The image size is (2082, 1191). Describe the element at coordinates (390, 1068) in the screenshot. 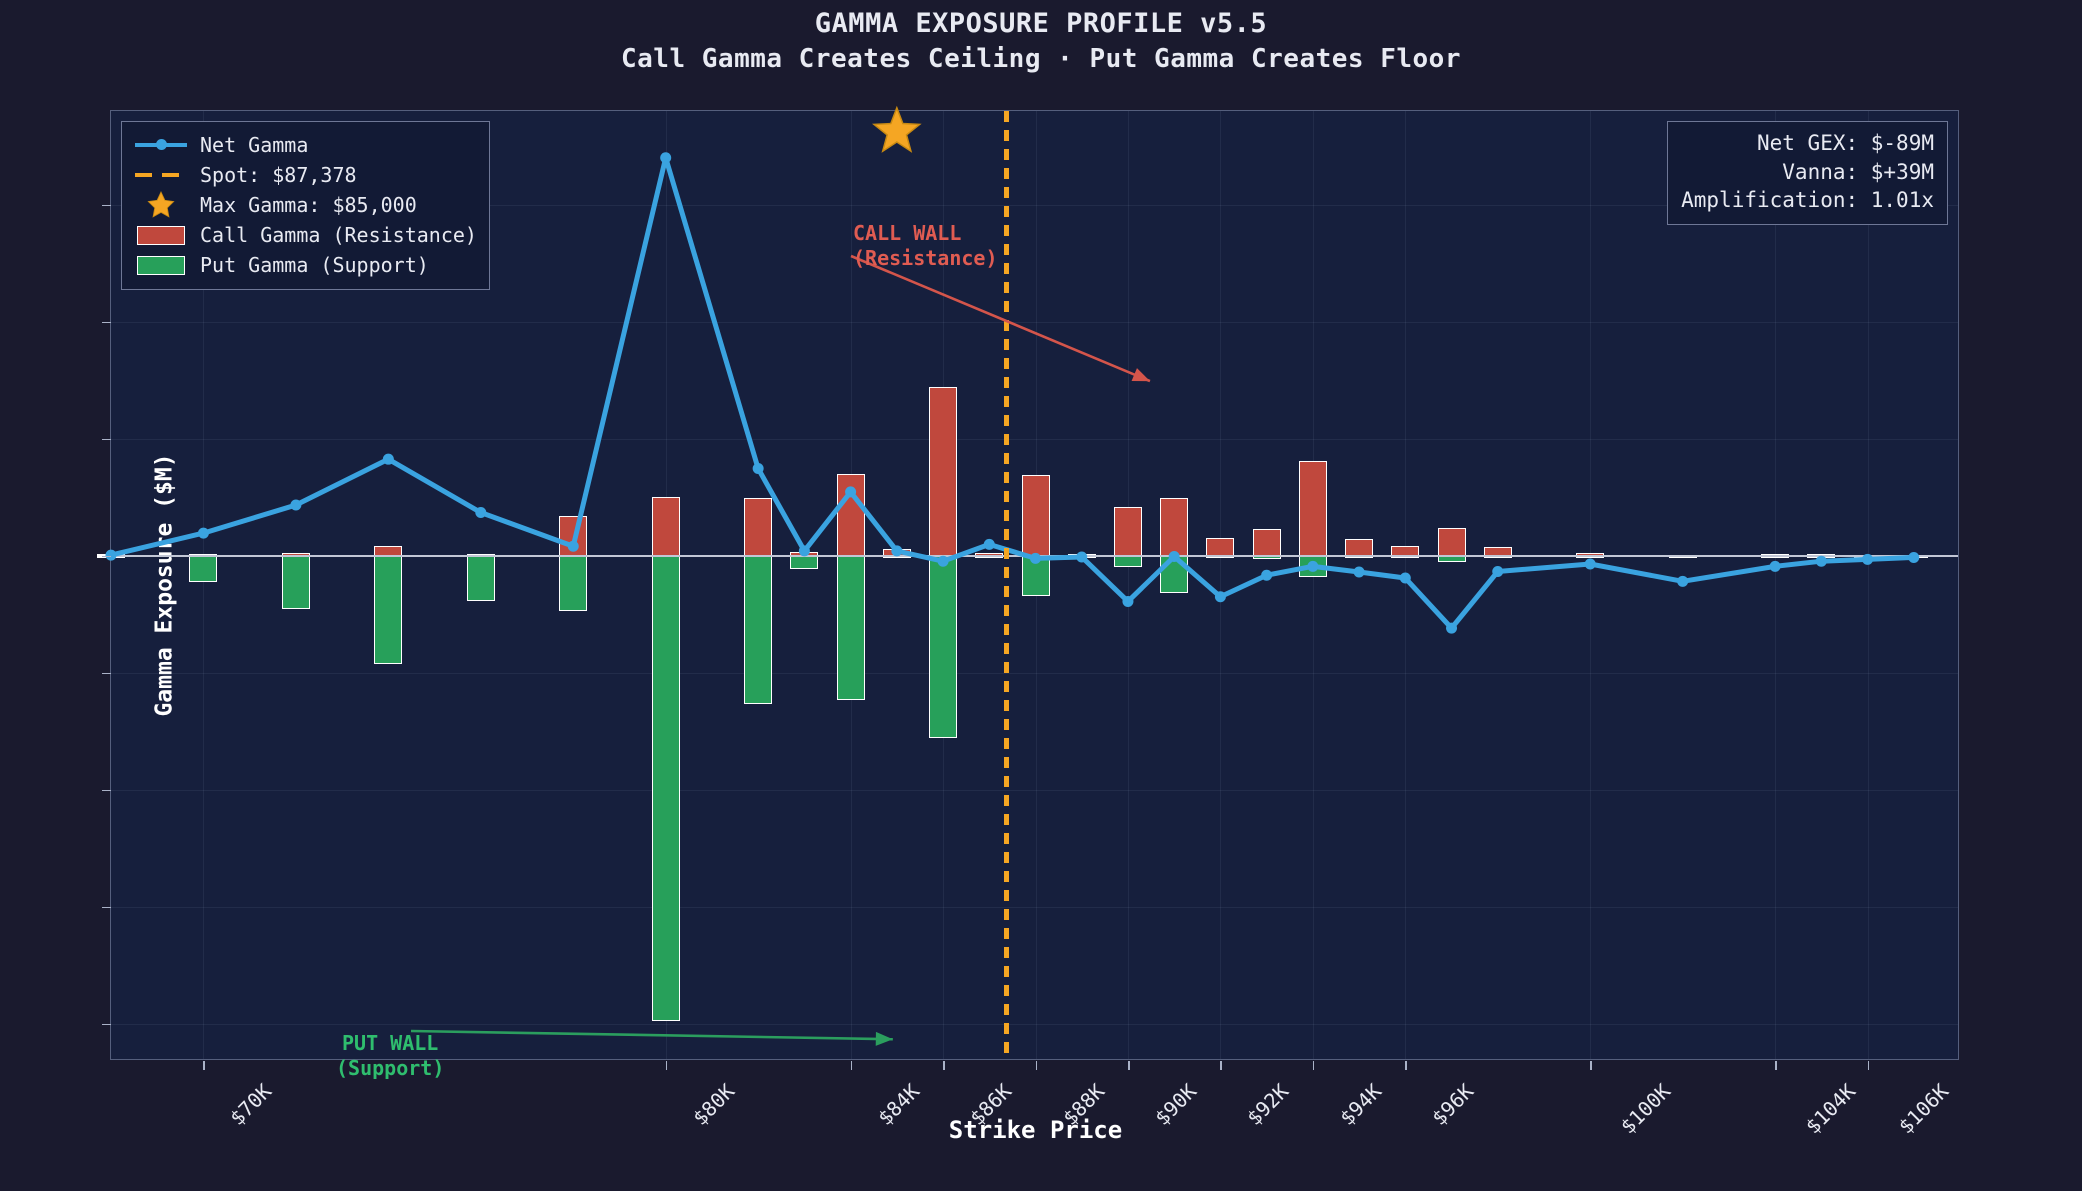

I see `put-wall-label-2: (Support)` at that location.